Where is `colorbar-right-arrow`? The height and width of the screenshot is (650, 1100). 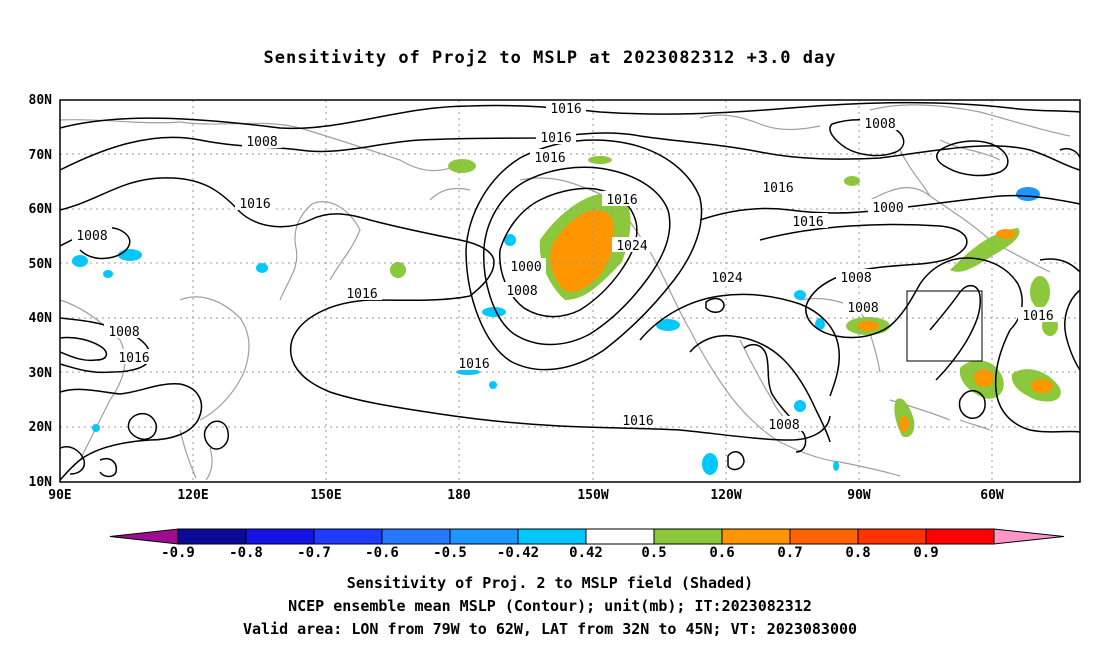
colorbar-right-arrow is located at coordinates (1029, 536).